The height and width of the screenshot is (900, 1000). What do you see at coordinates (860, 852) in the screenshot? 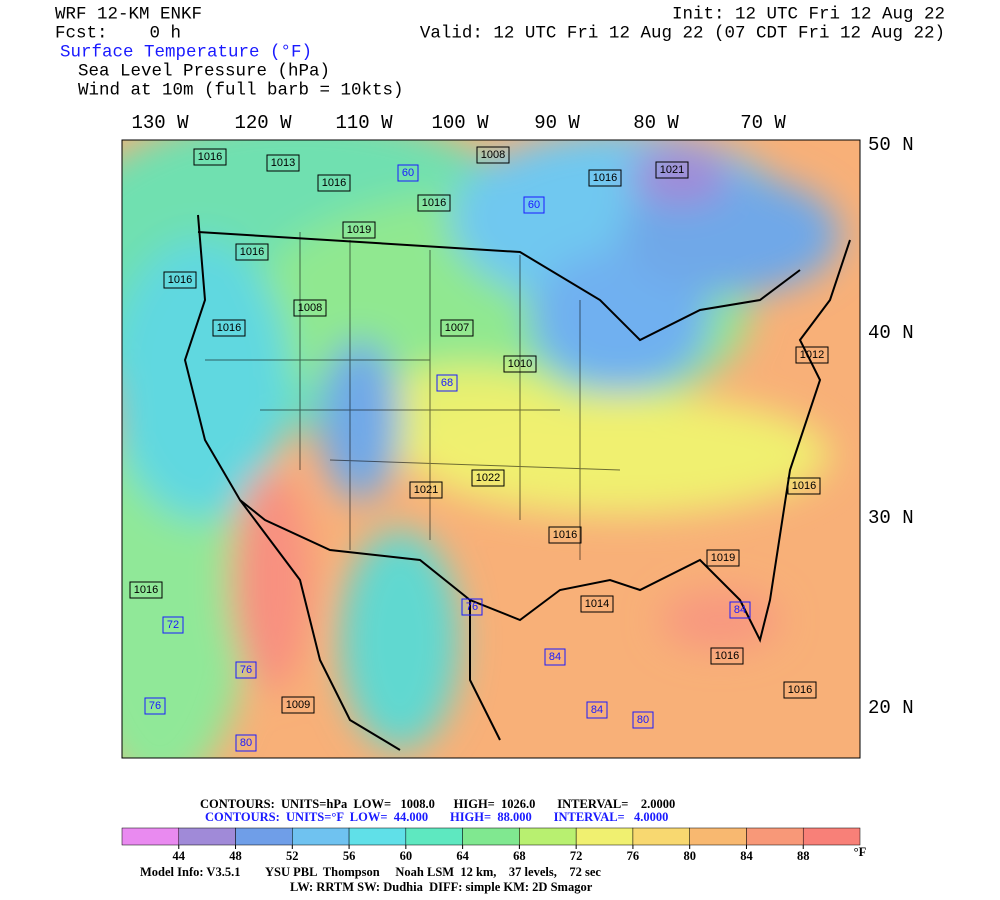
I see `colorbar-unit: °F` at bounding box center [860, 852].